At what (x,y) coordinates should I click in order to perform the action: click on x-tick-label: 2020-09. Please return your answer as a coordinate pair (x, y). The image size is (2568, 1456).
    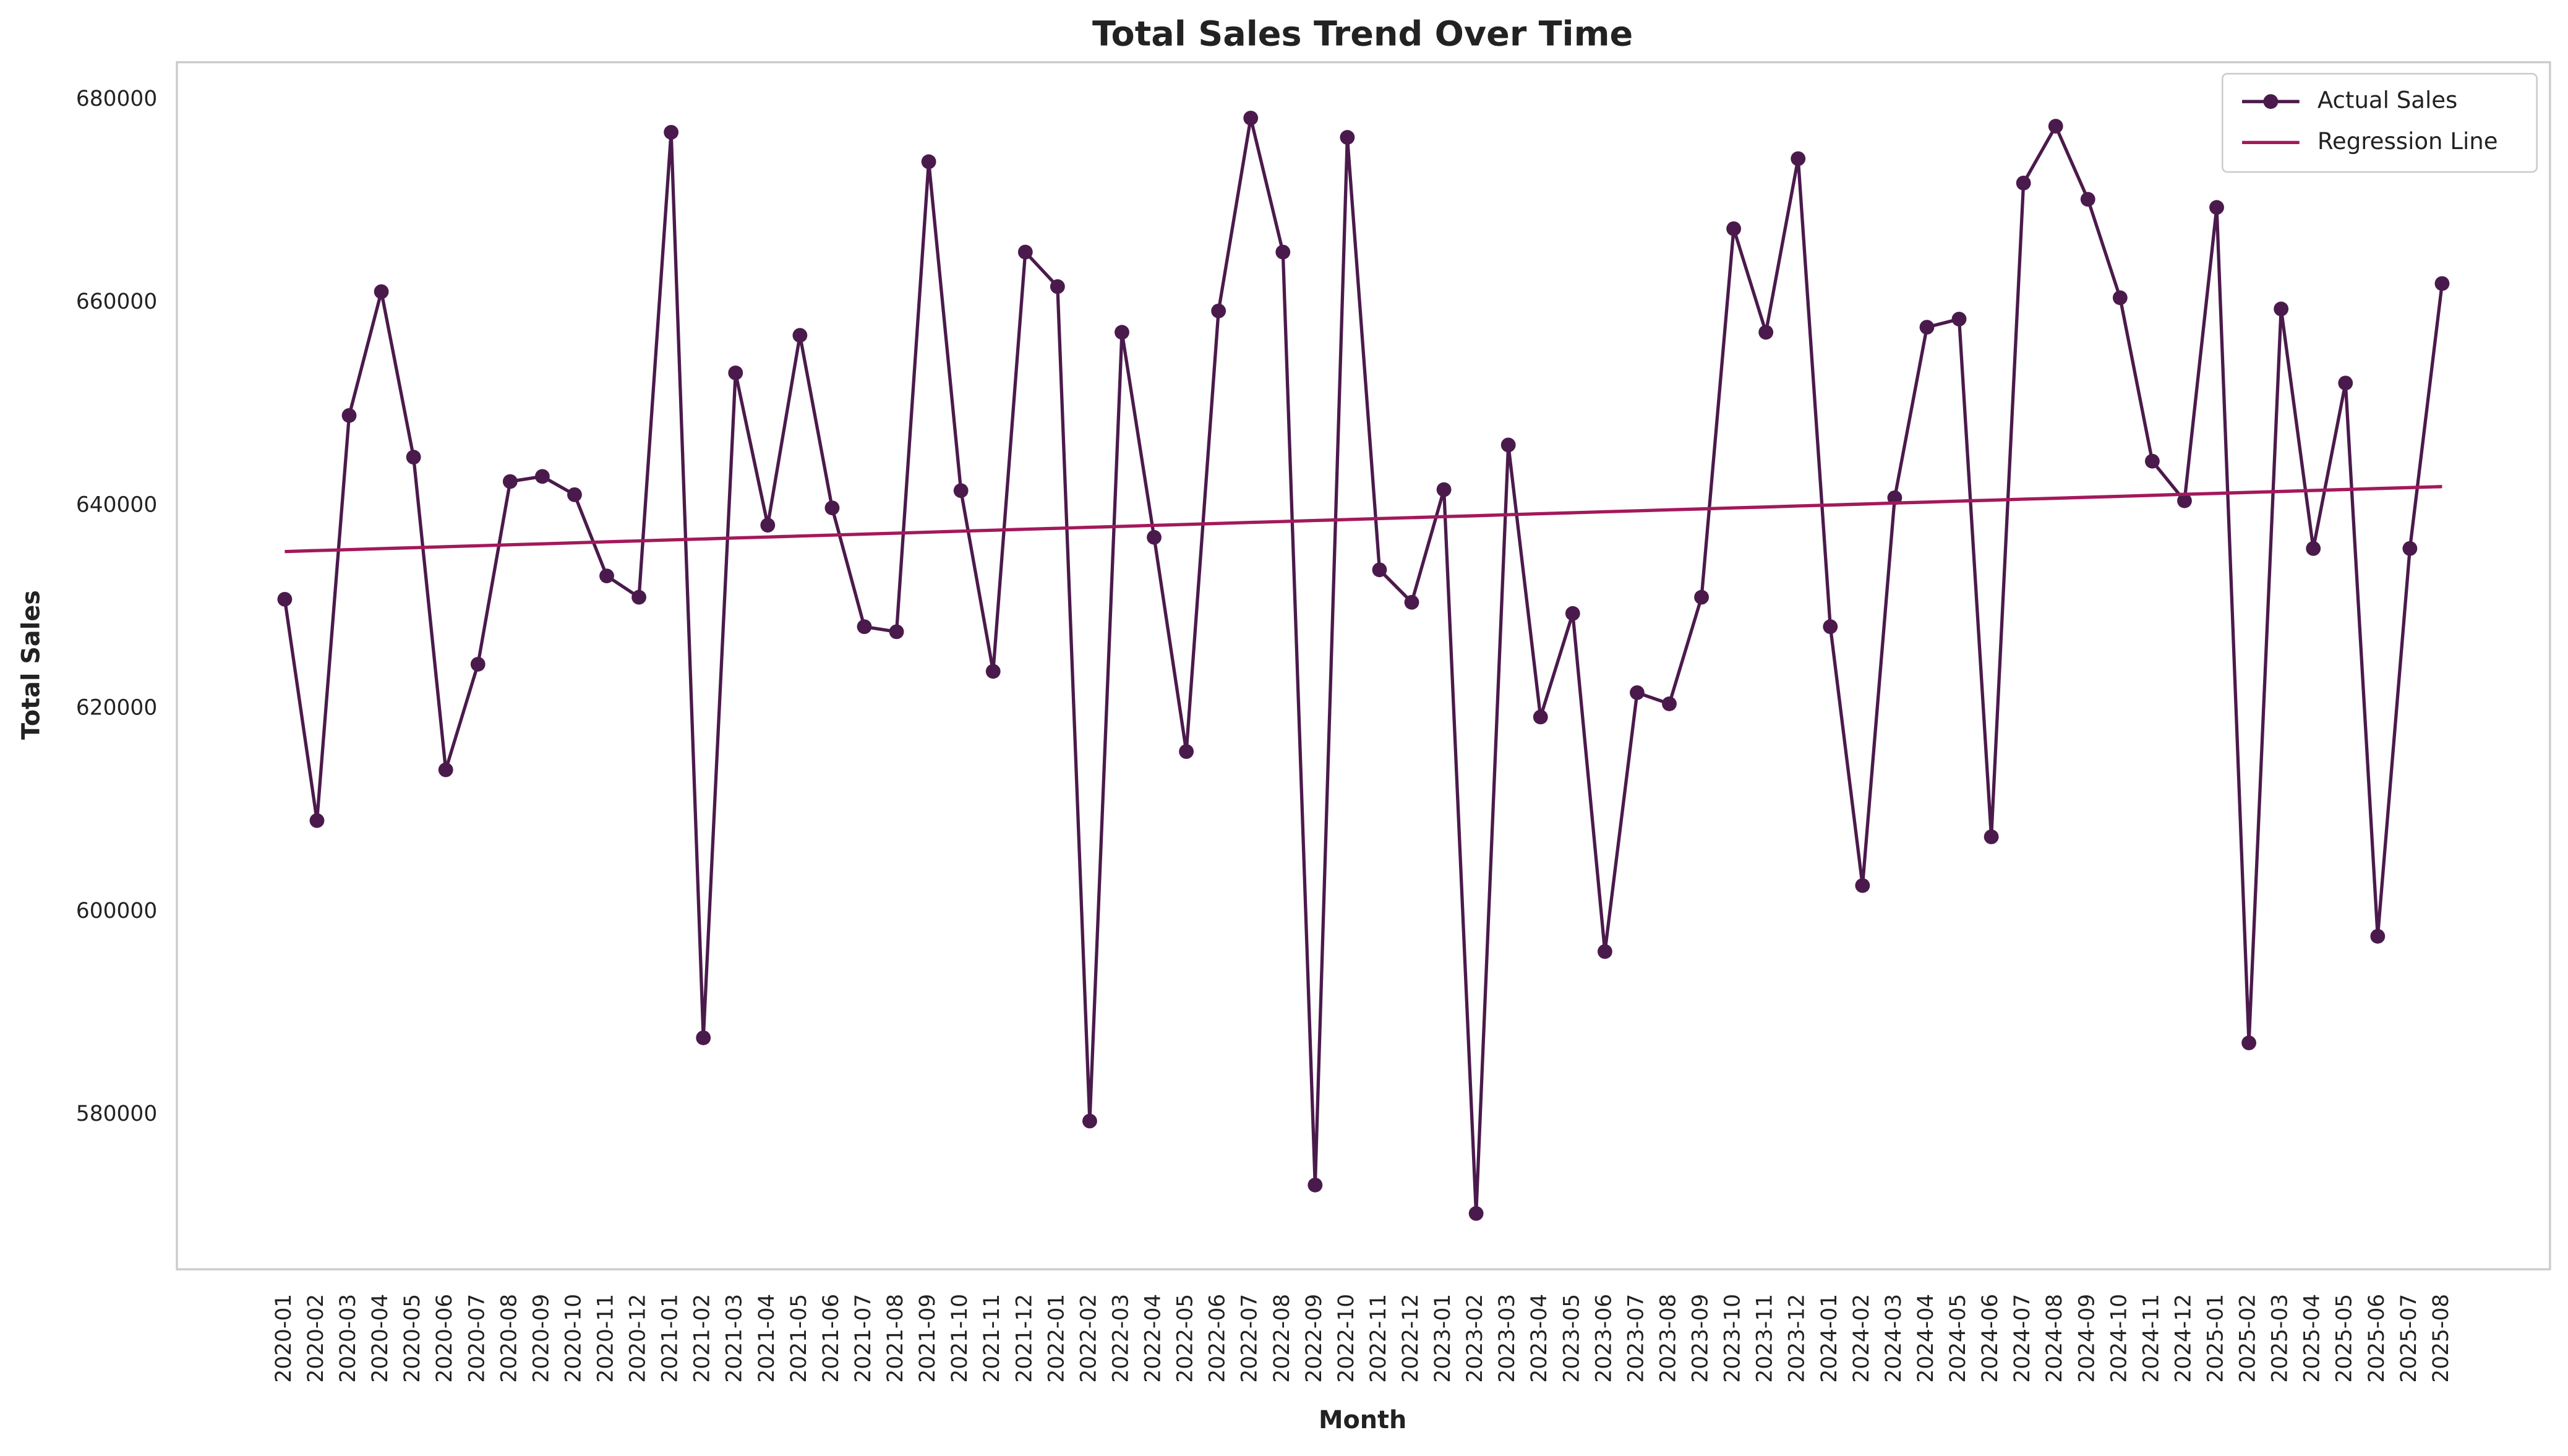
    Looking at the image, I should click on (541, 1338).